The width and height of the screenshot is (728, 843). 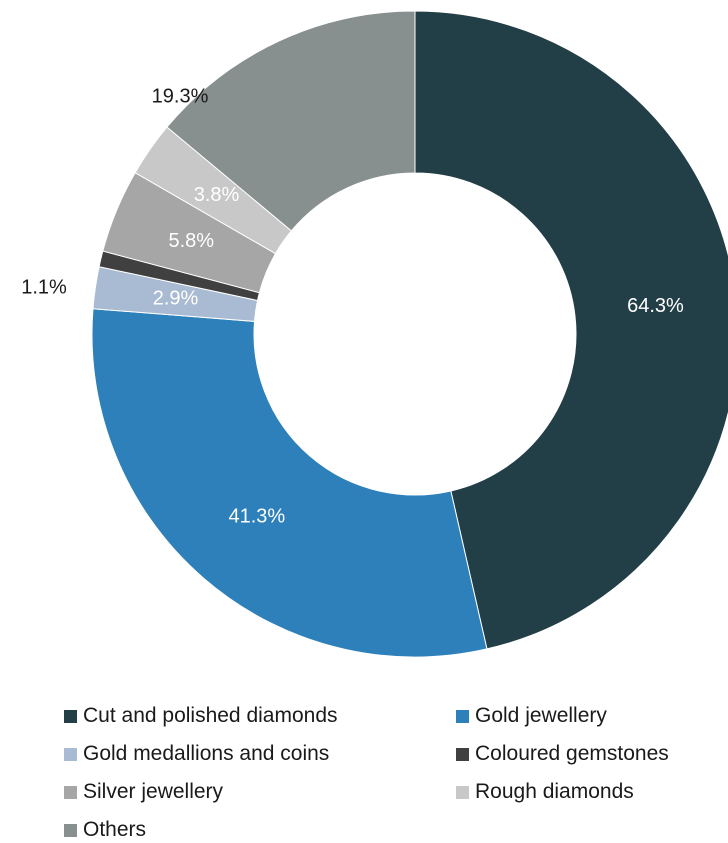 What do you see at coordinates (153, 791) in the screenshot?
I see `legend-label: Silver jewellery` at bounding box center [153, 791].